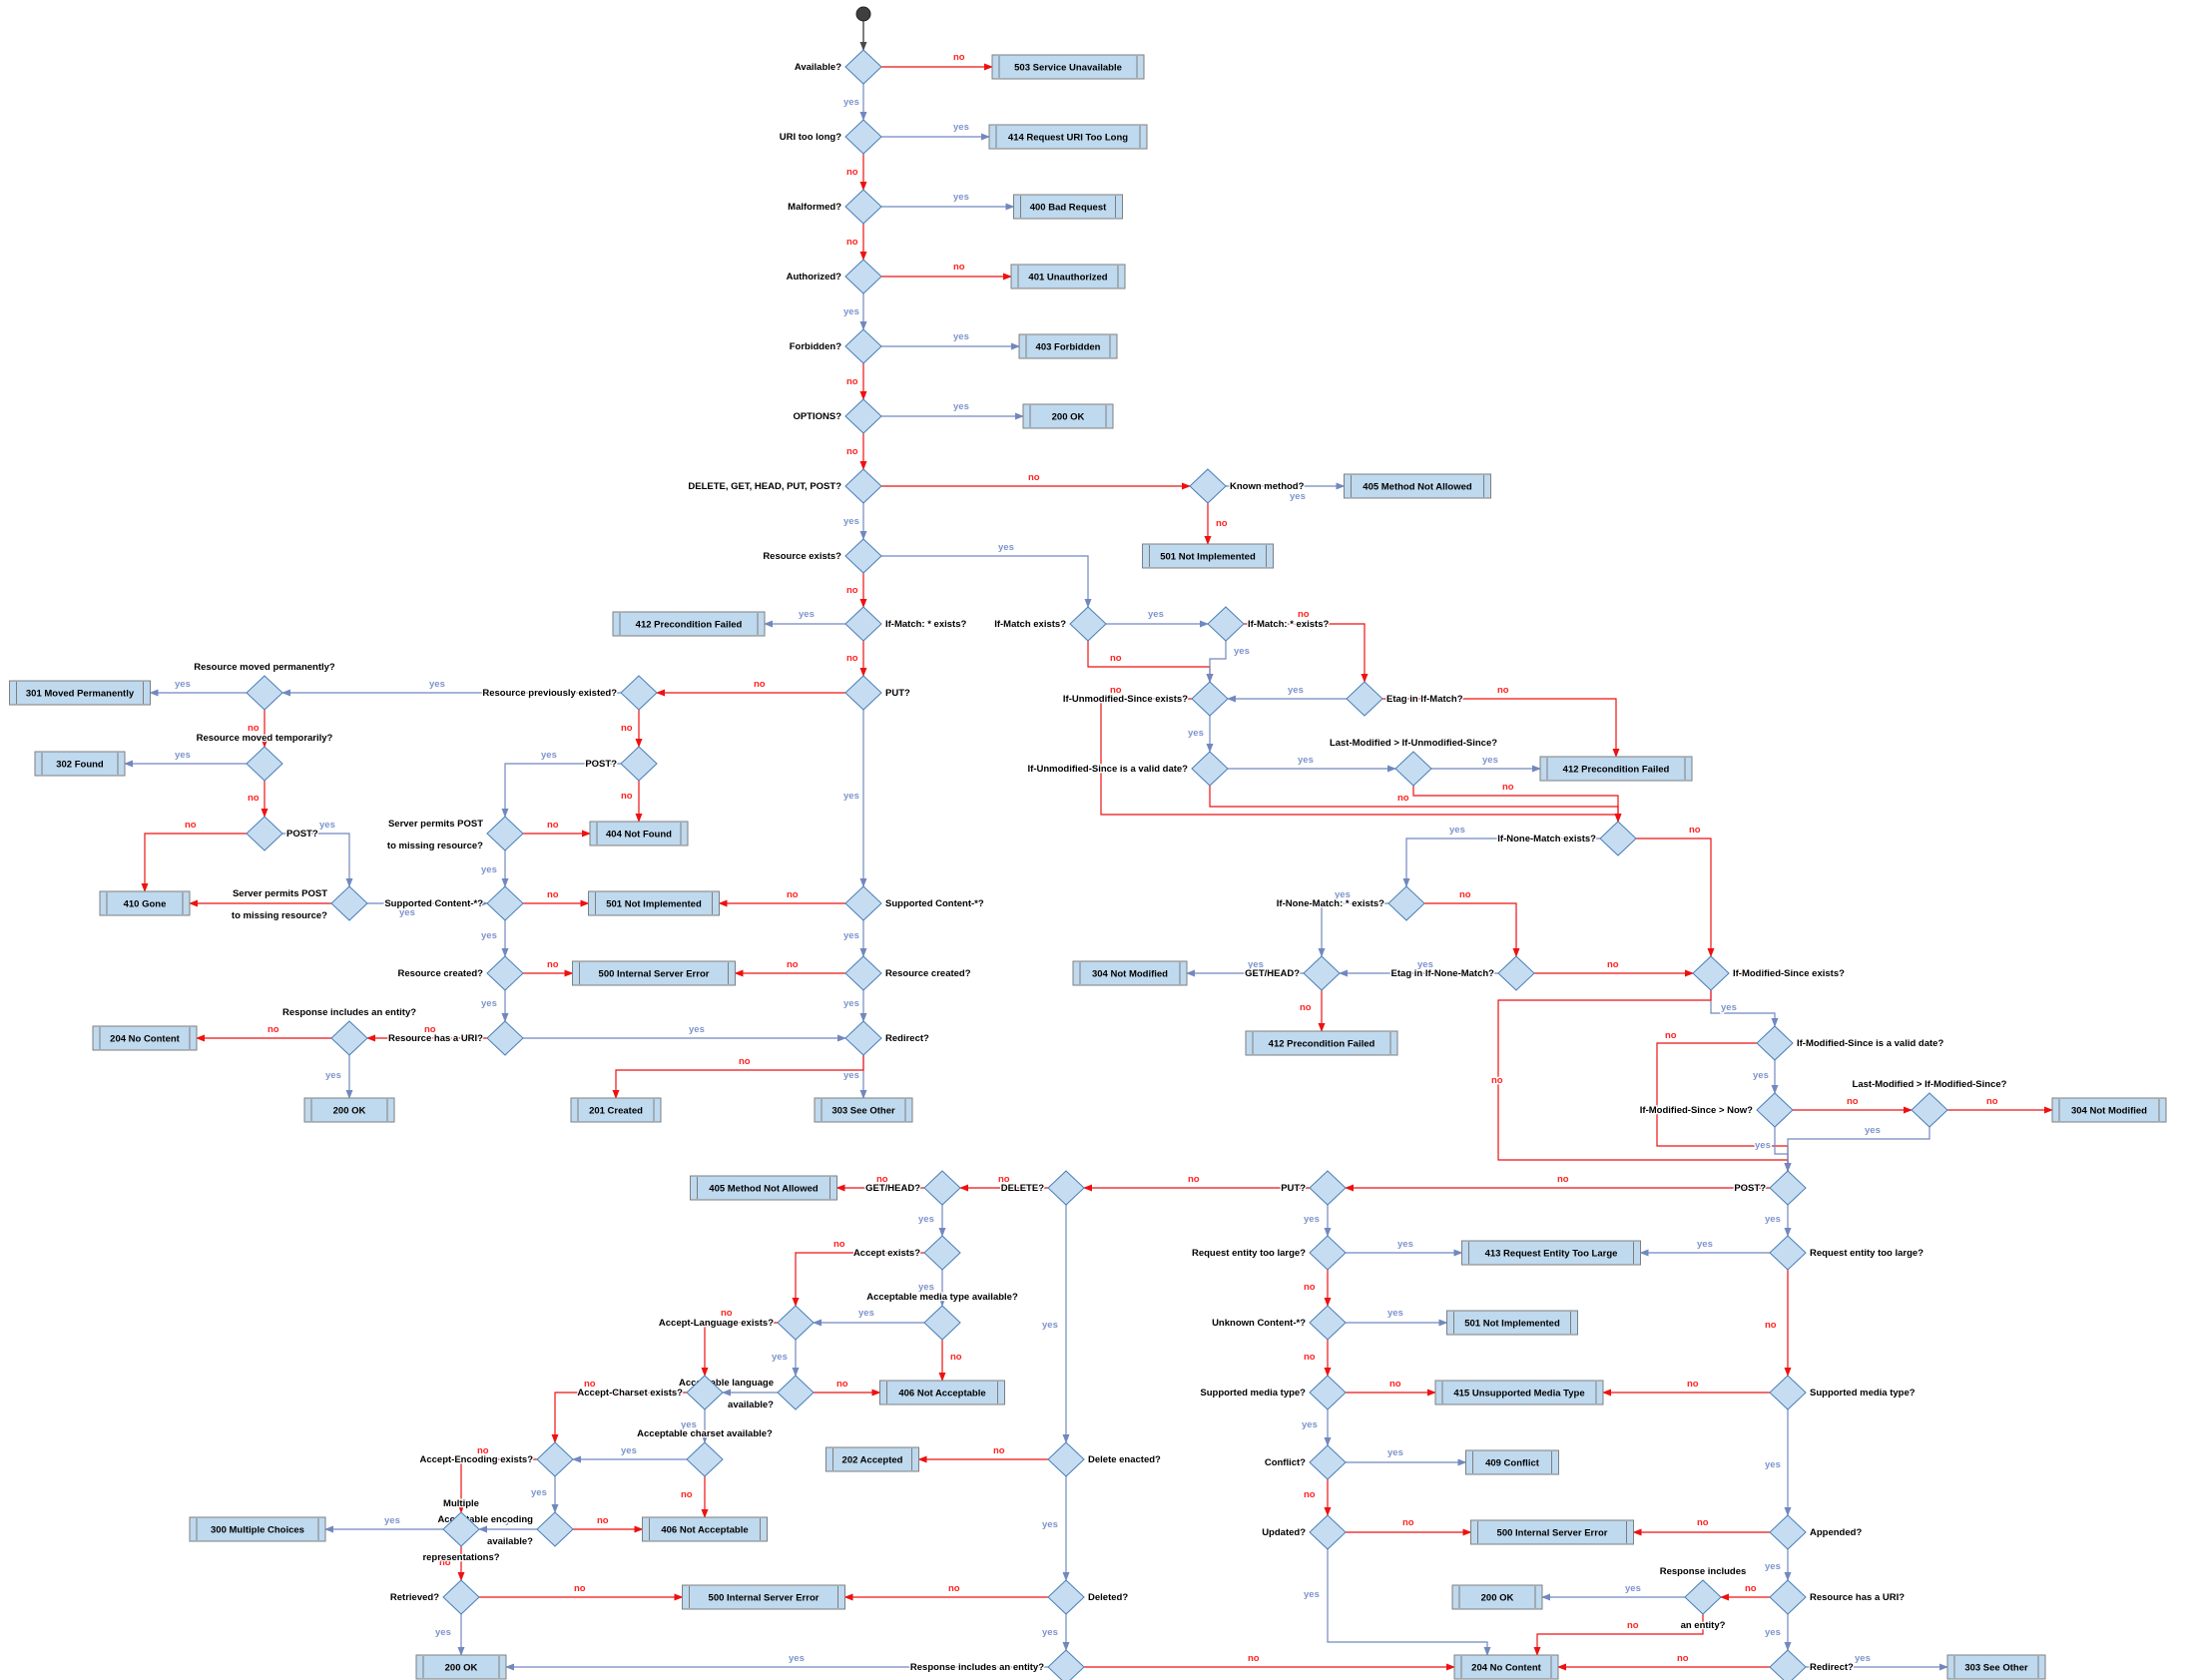 This screenshot has height=1680, width=2196. I want to click on status-label: 201 Created, so click(616, 1111).